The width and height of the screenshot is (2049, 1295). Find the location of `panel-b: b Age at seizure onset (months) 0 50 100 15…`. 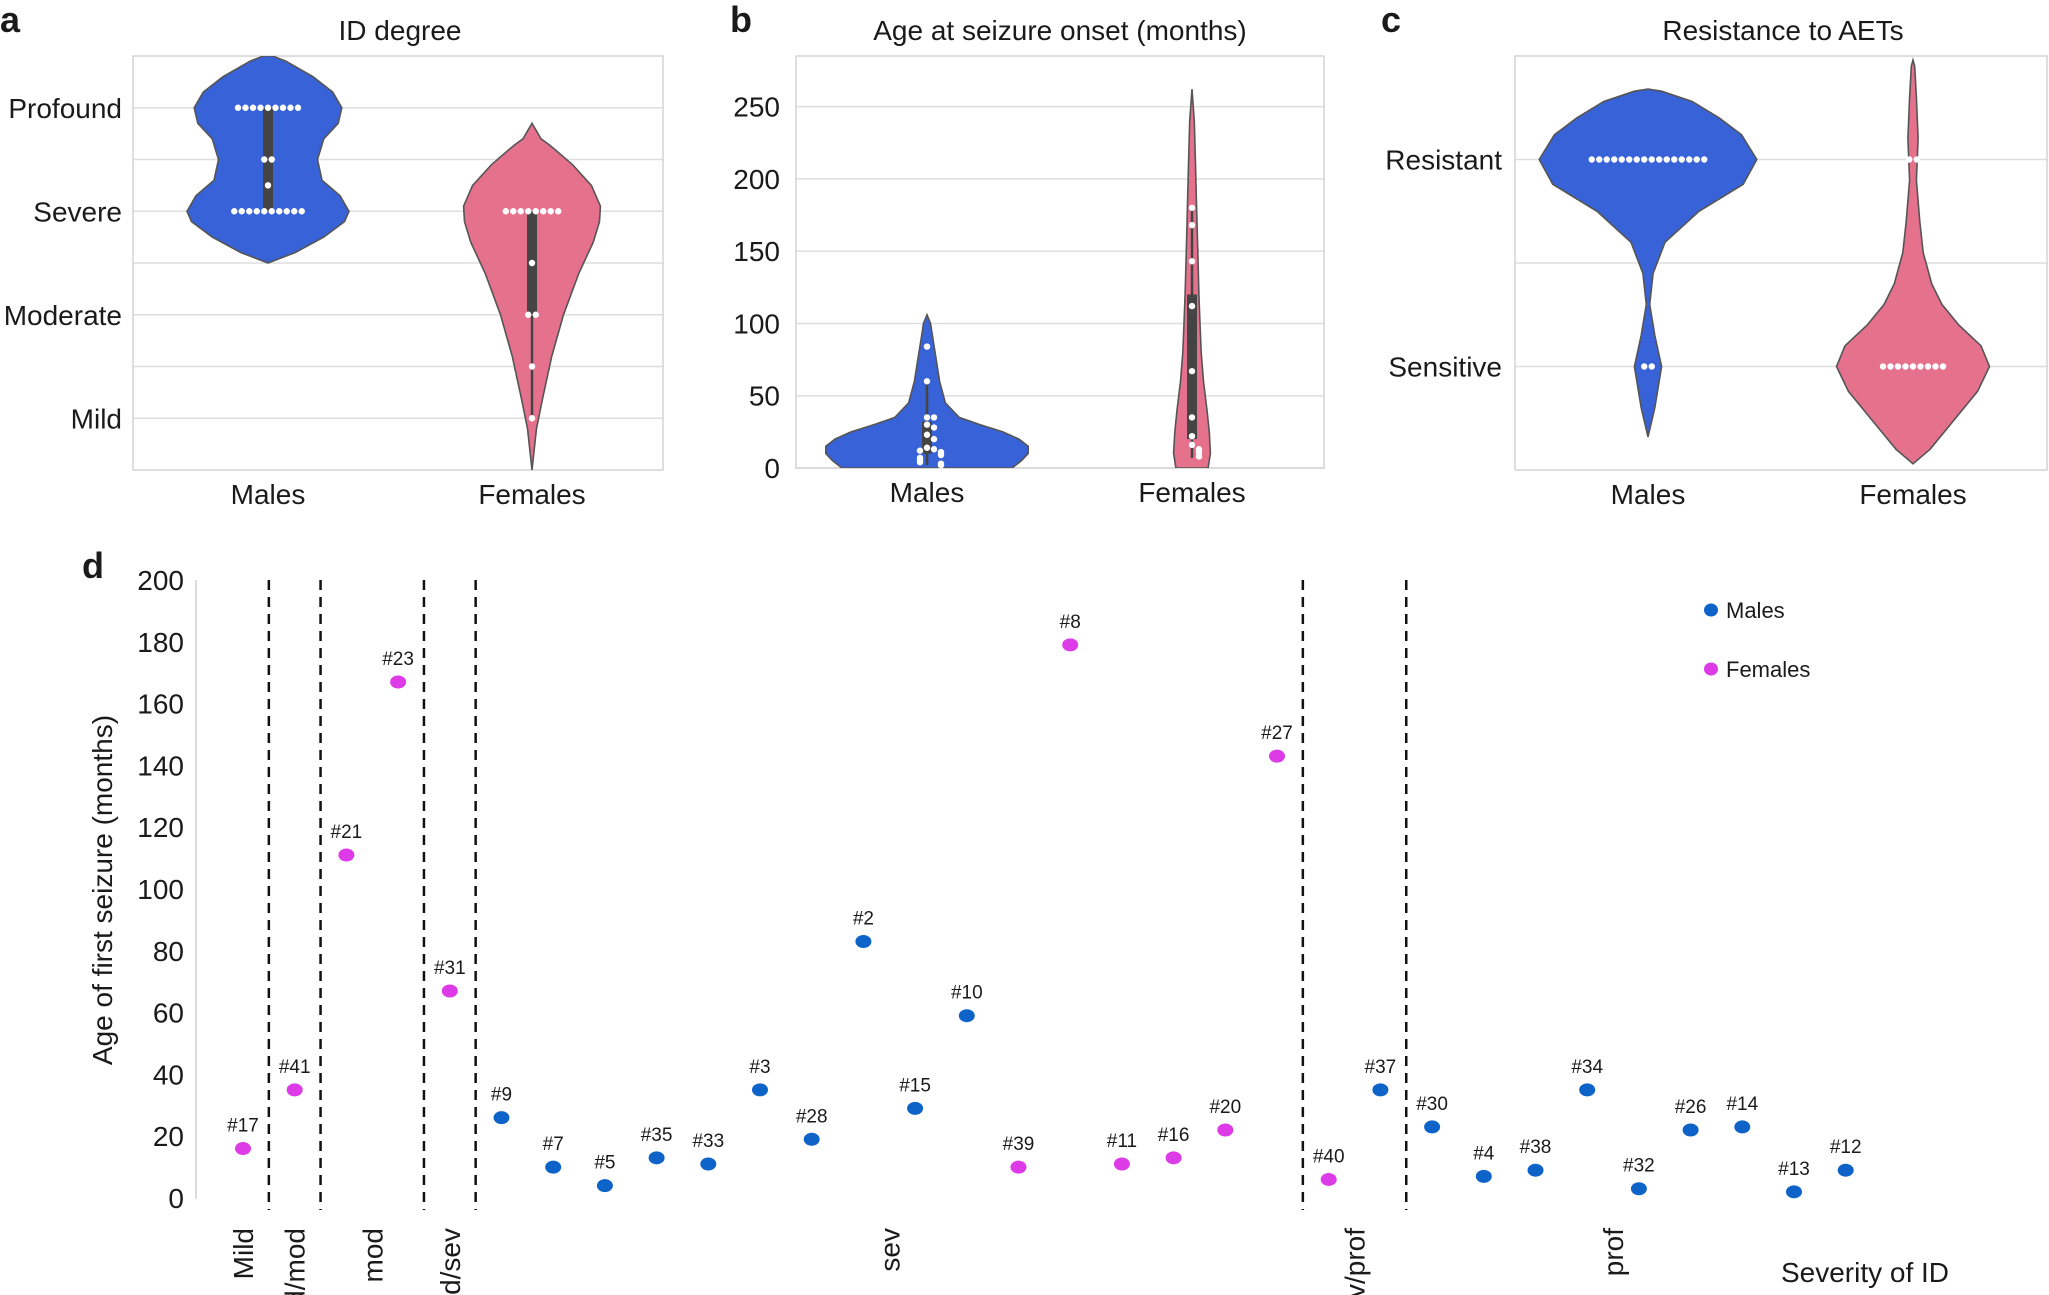

panel-b: b Age at seizure onset (months) 0 50 100 15… is located at coordinates (1027, 254).